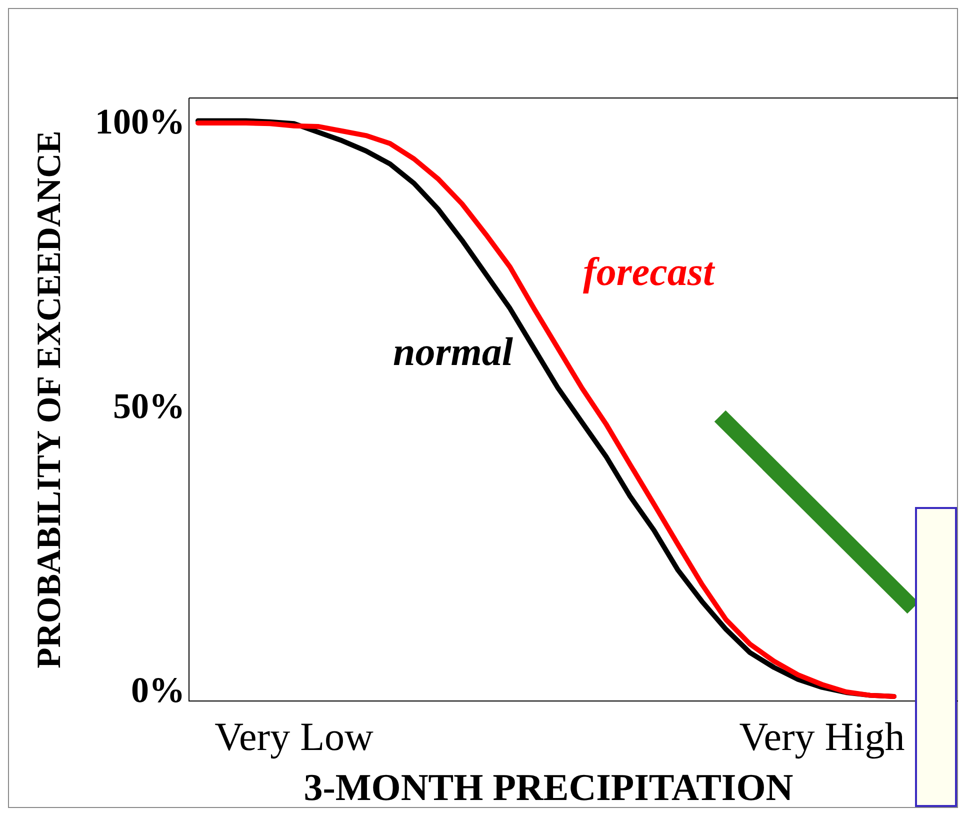  What do you see at coordinates (158, 690) in the screenshot?
I see `y-tick-label: 0%` at bounding box center [158, 690].